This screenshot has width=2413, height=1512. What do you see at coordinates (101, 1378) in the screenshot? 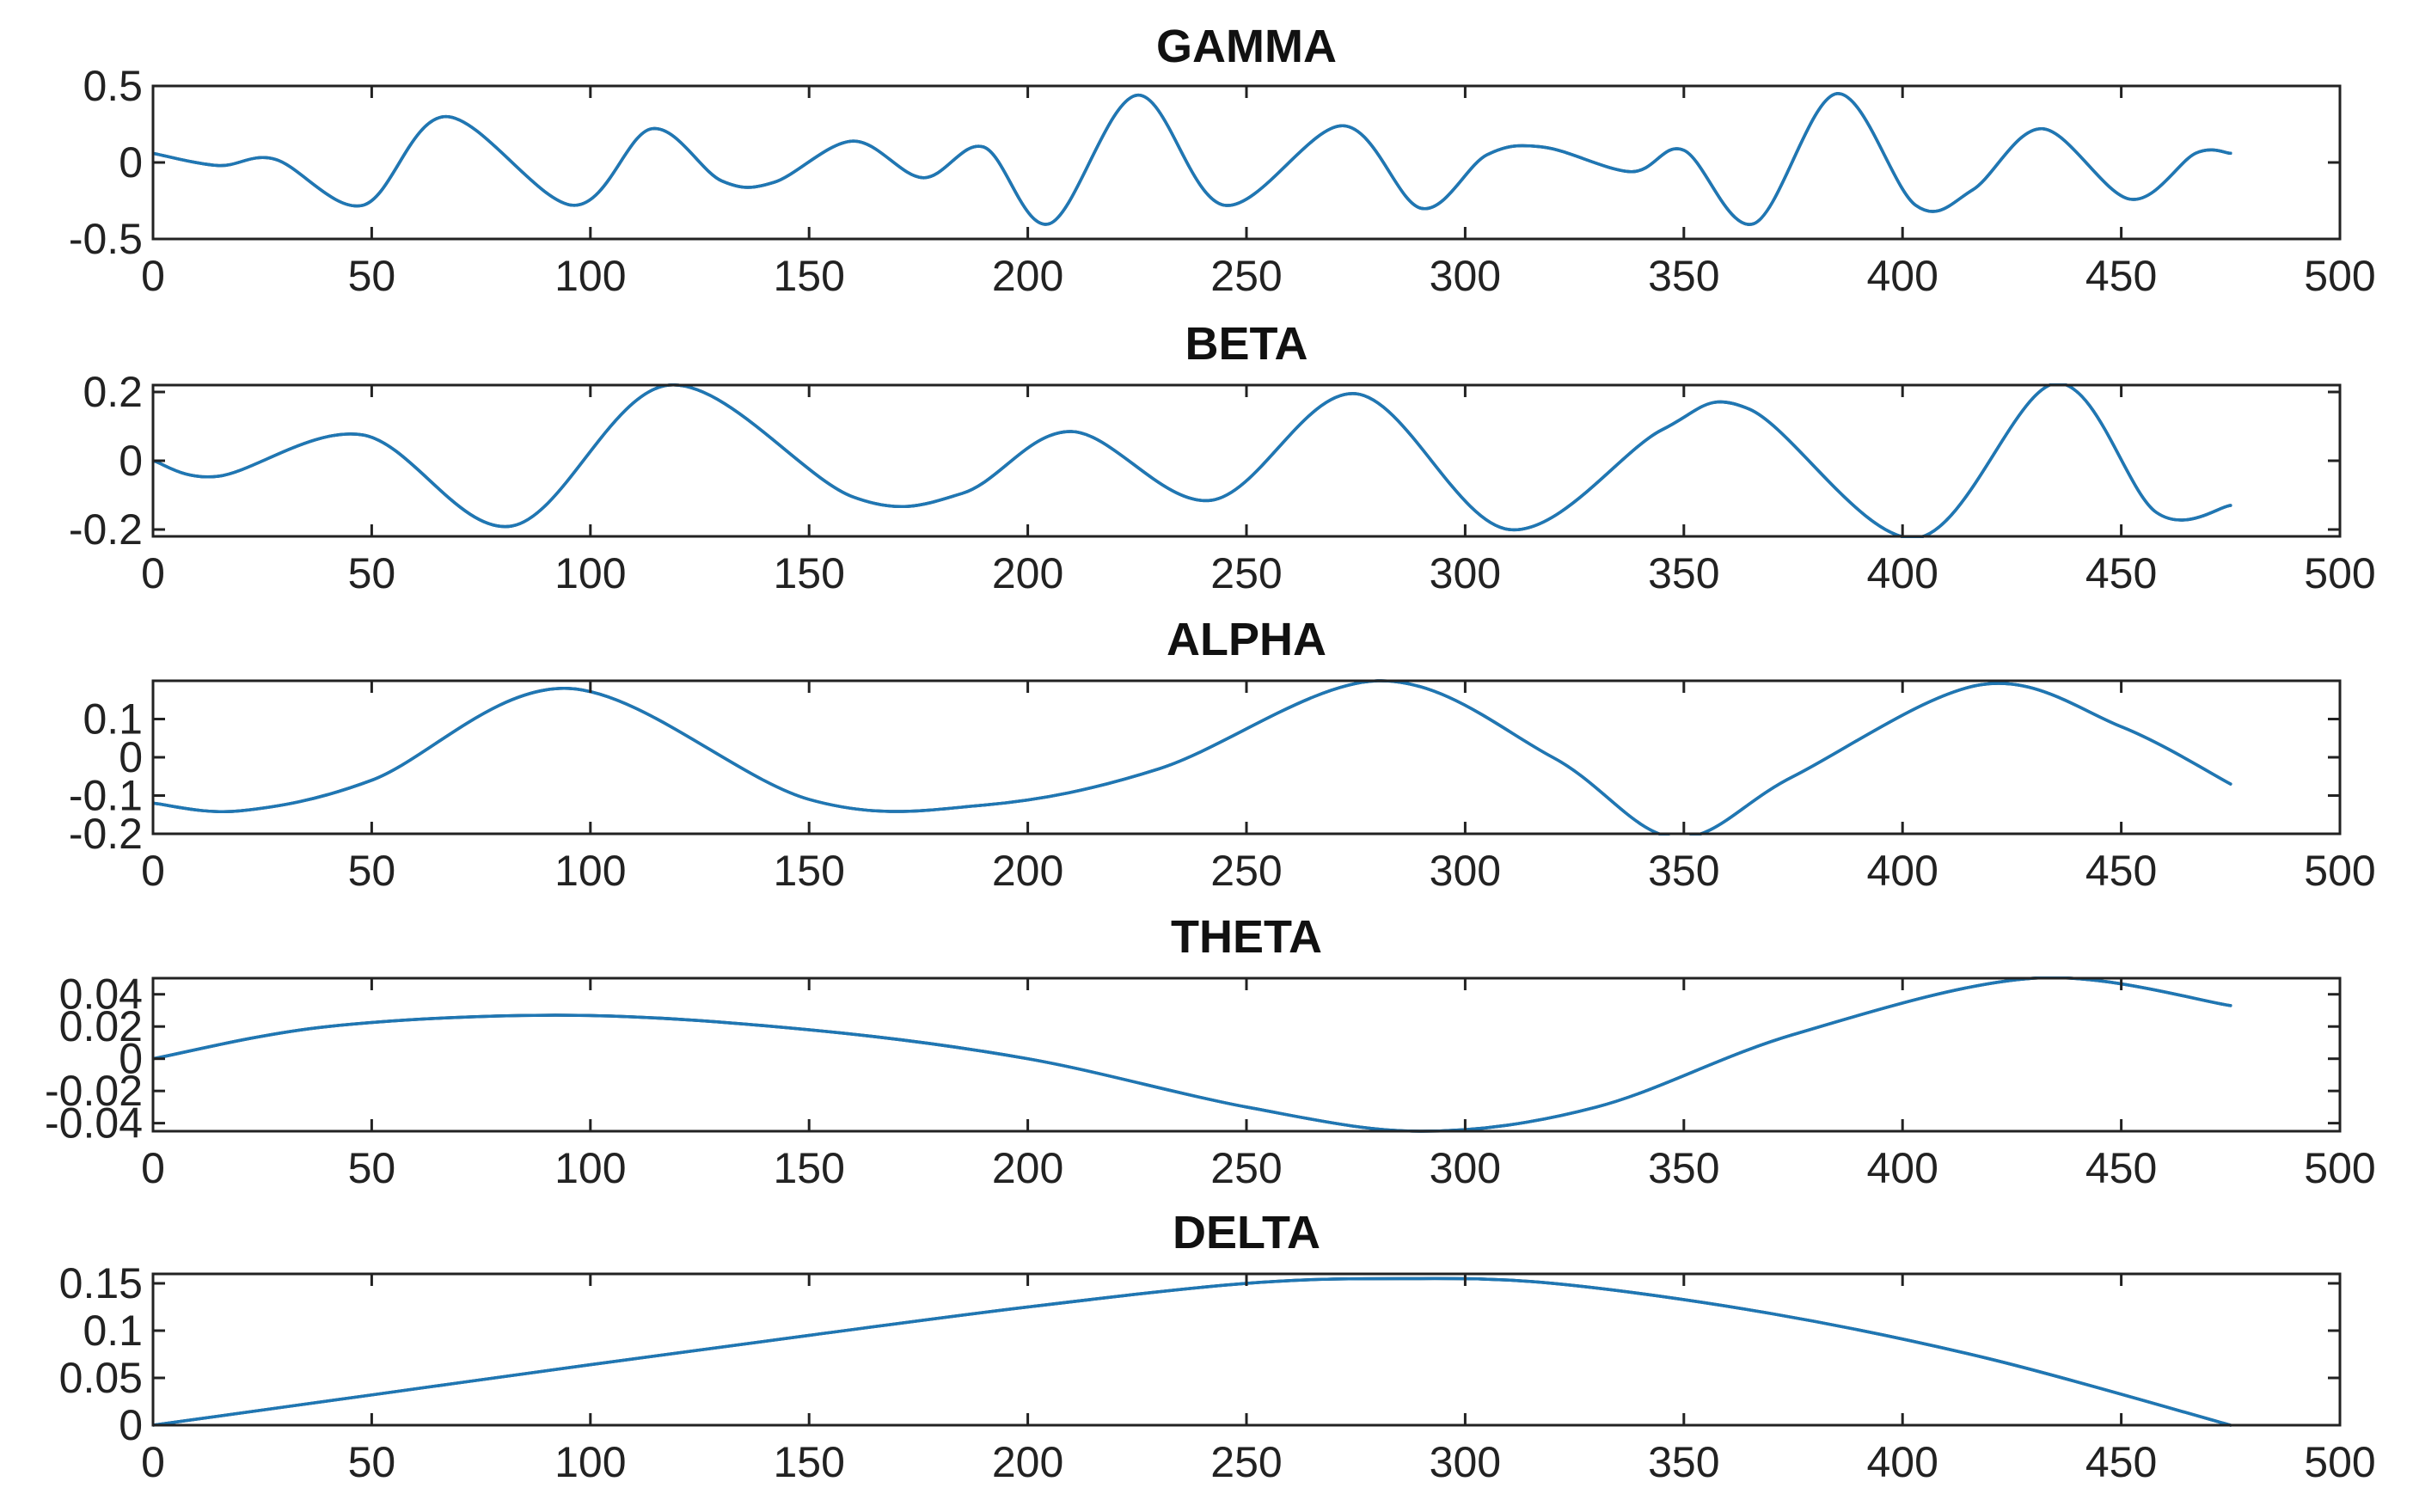
I see `y-tick-label: 0.05` at bounding box center [101, 1378].